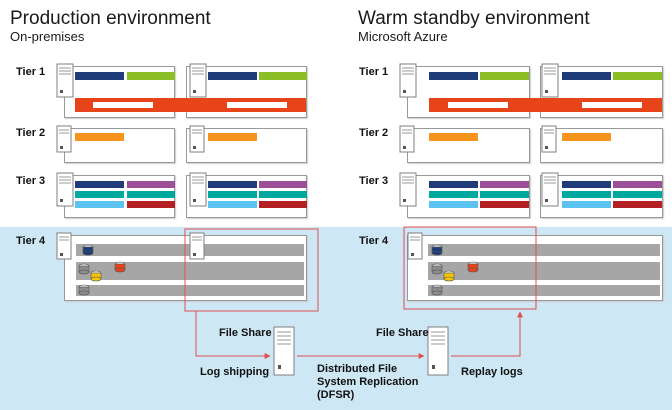 The height and width of the screenshot is (410, 672). Describe the element at coordinates (374, 181) in the screenshot. I see `tier3-label-standby: Tier 3` at that location.